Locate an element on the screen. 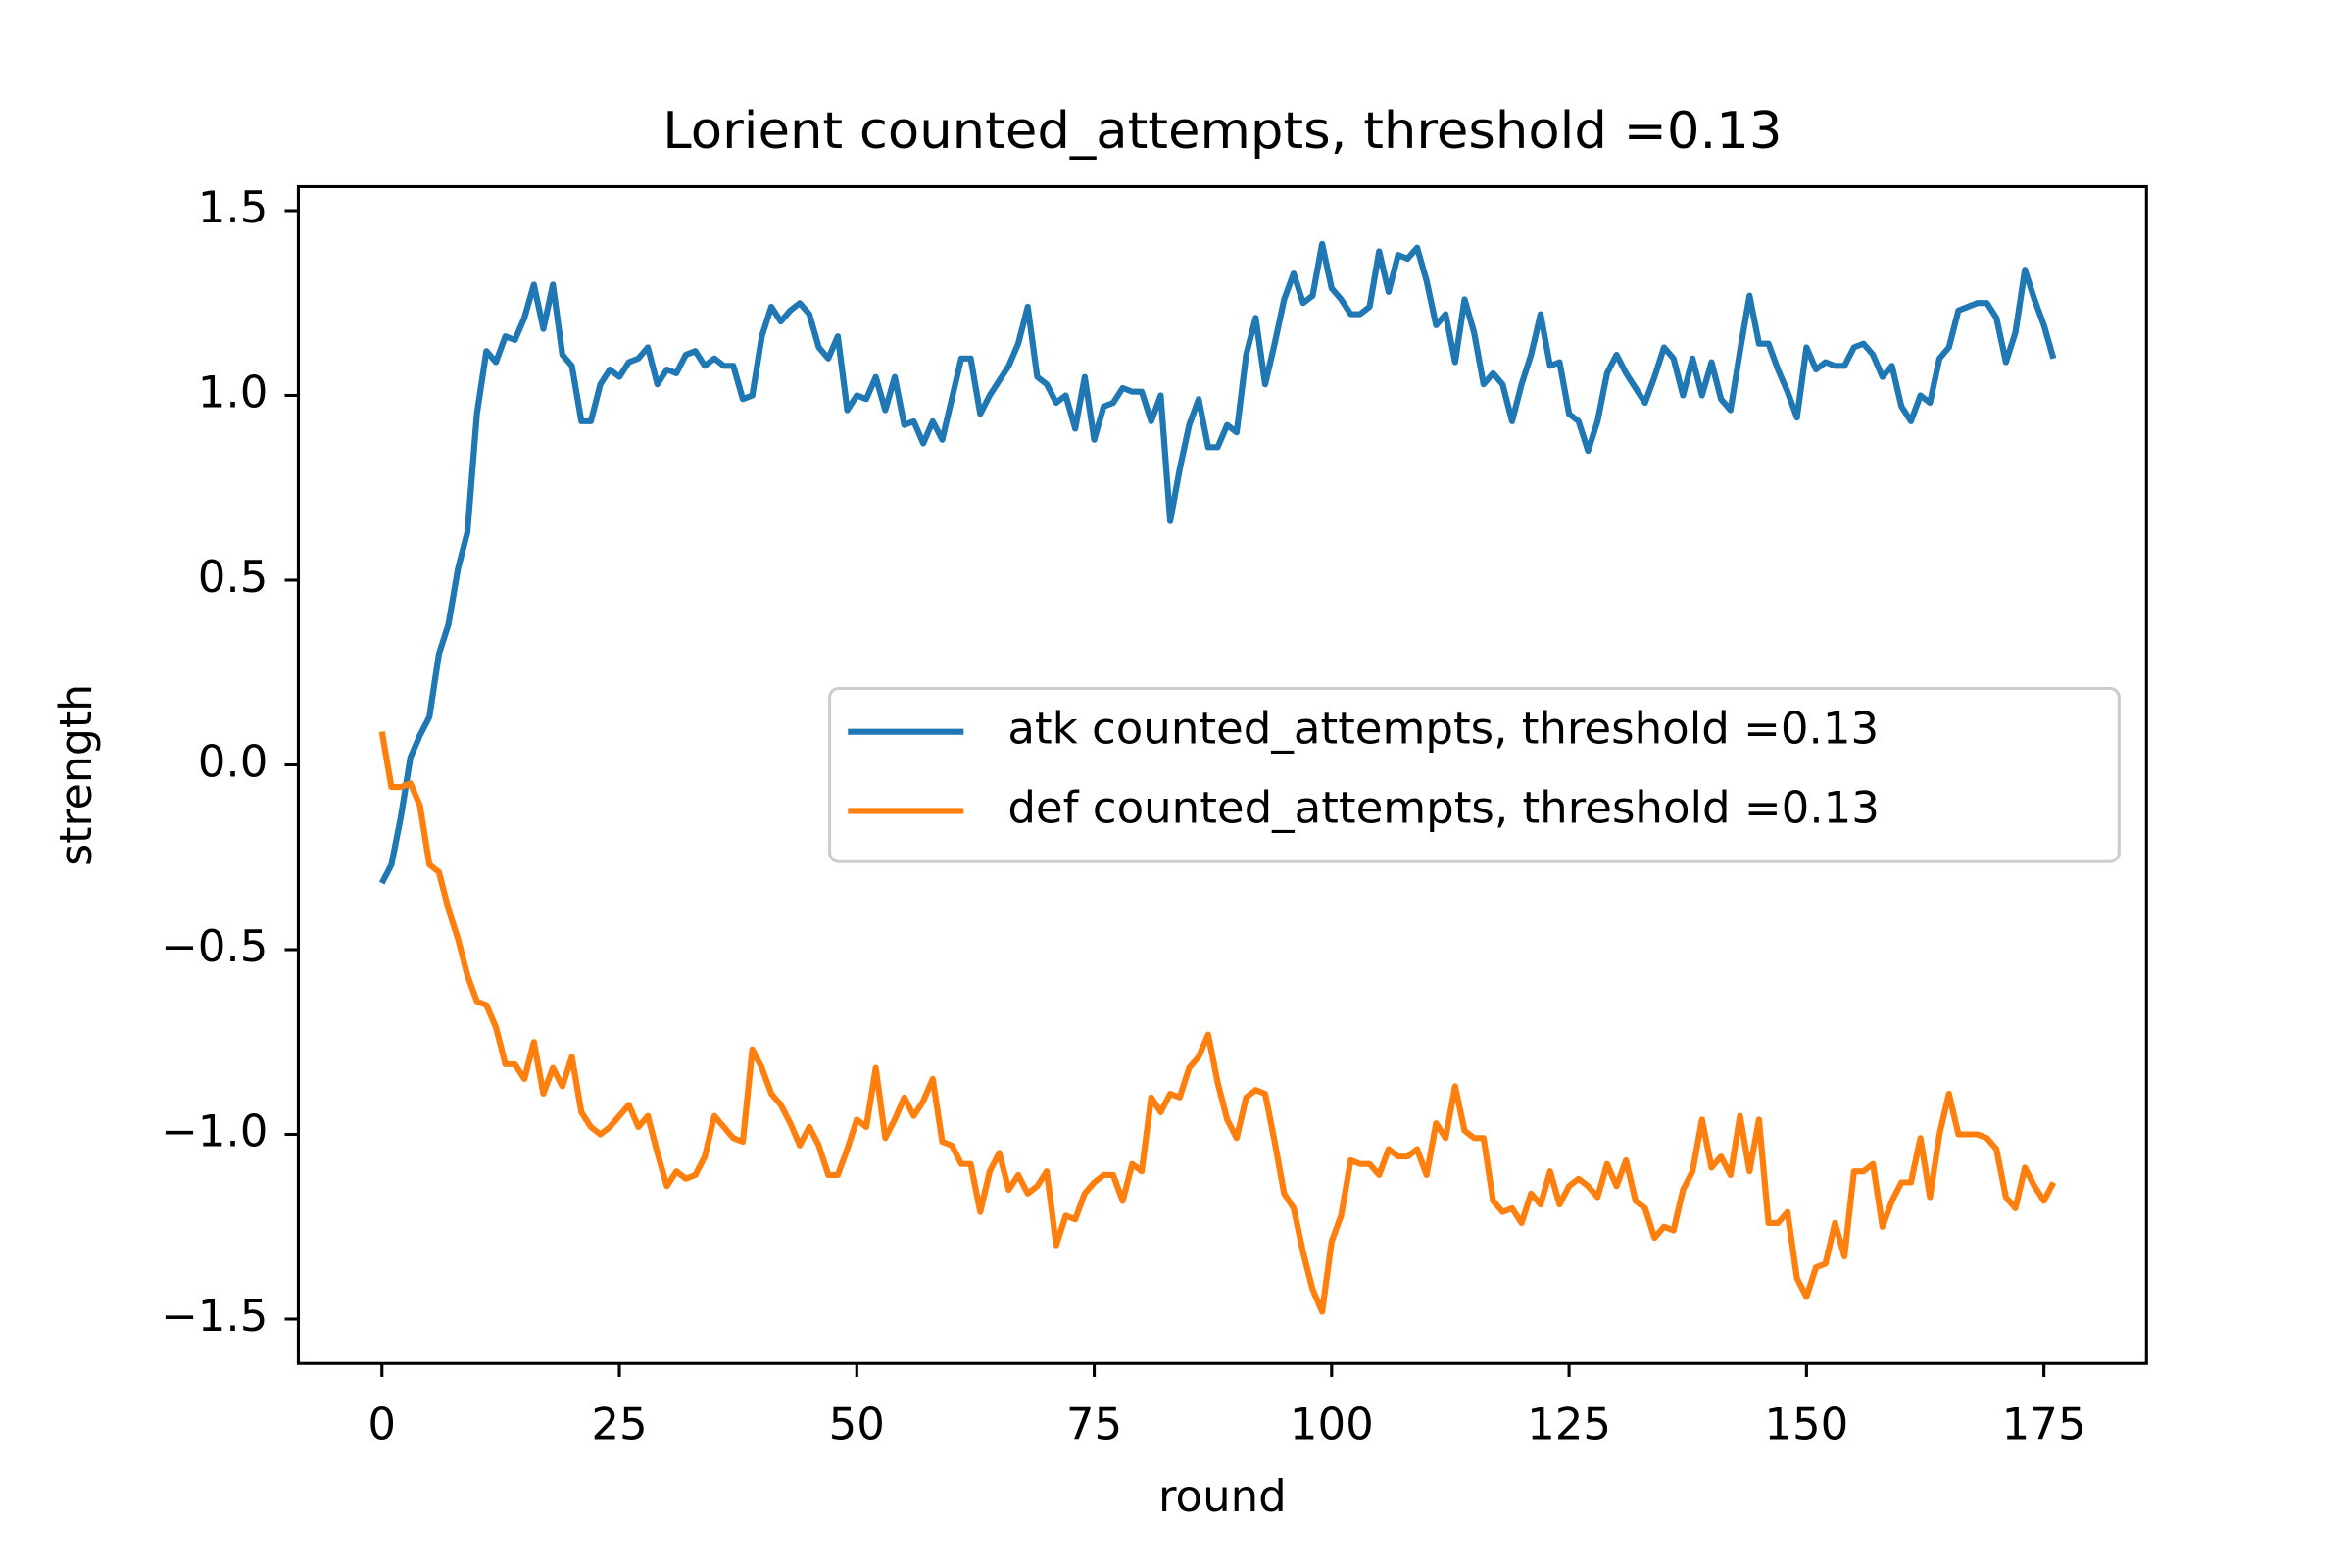  x-tick-label: 150 is located at coordinates (1806, 1424).